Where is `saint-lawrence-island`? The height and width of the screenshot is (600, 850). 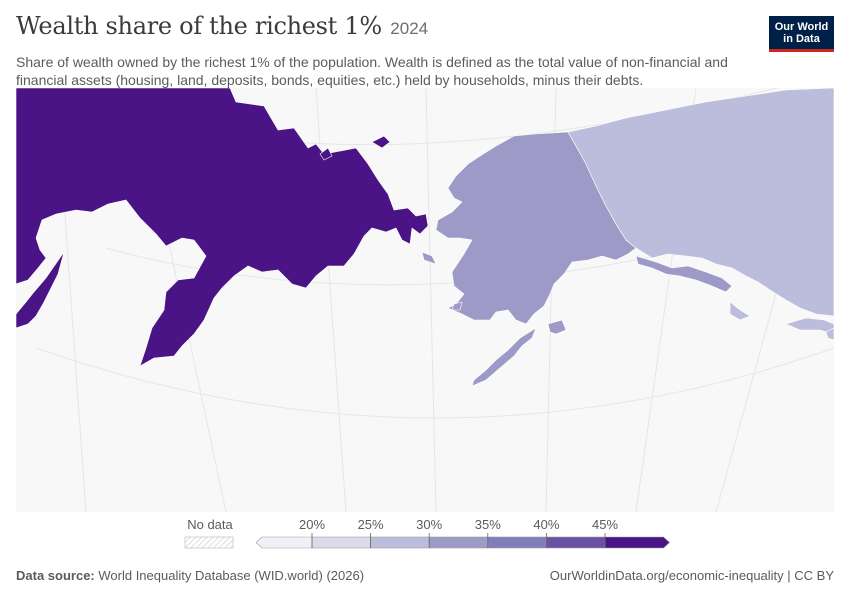
saint-lawrence-island is located at coordinates (429, 258).